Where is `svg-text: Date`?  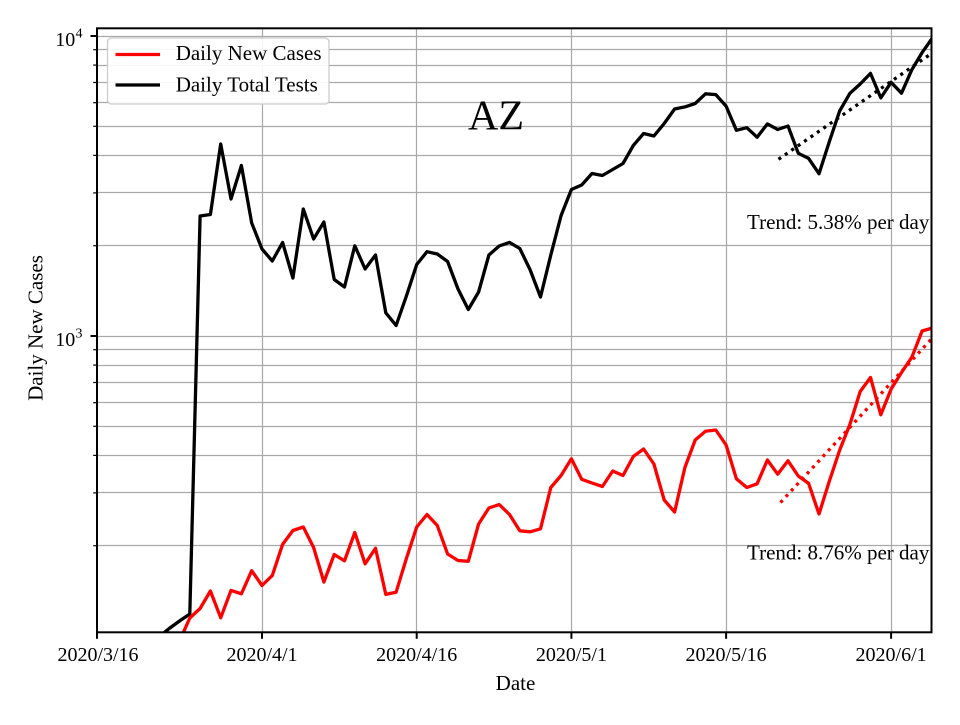
svg-text: Date is located at coordinates (516, 683).